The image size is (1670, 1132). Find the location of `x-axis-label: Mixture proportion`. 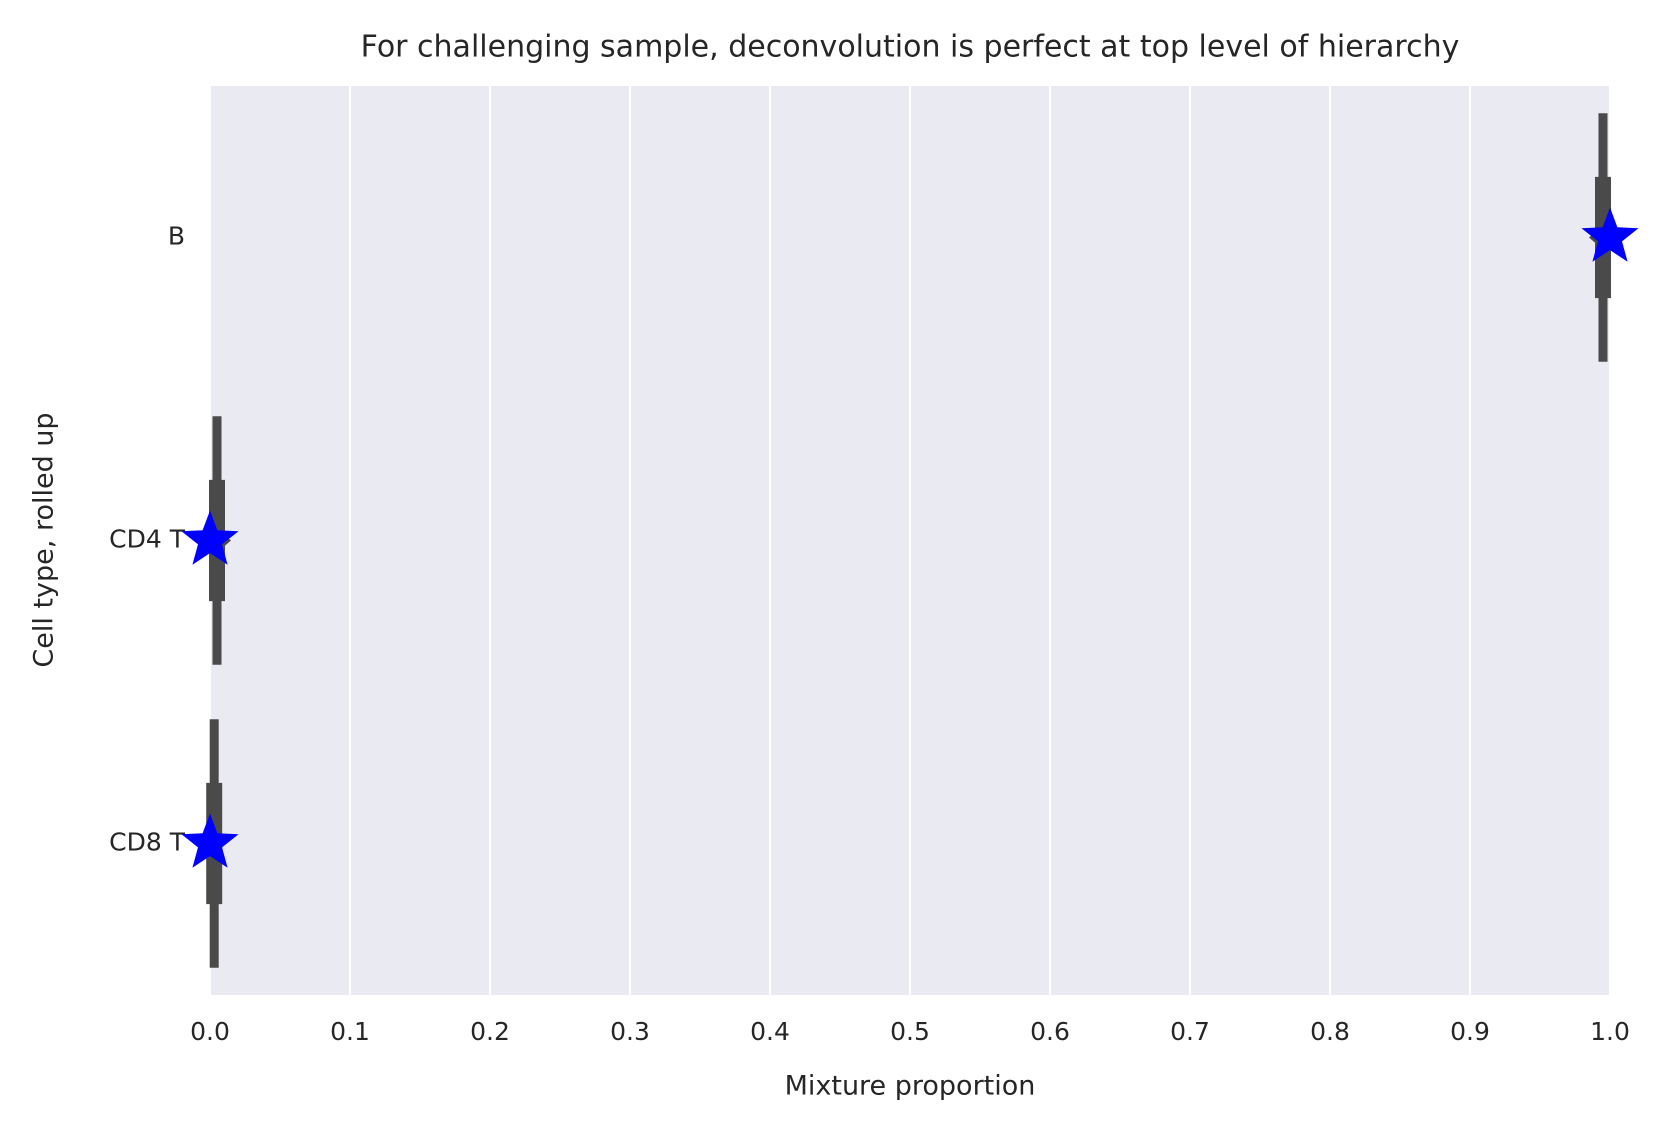

x-axis-label: Mixture proportion is located at coordinates (910, 1086).